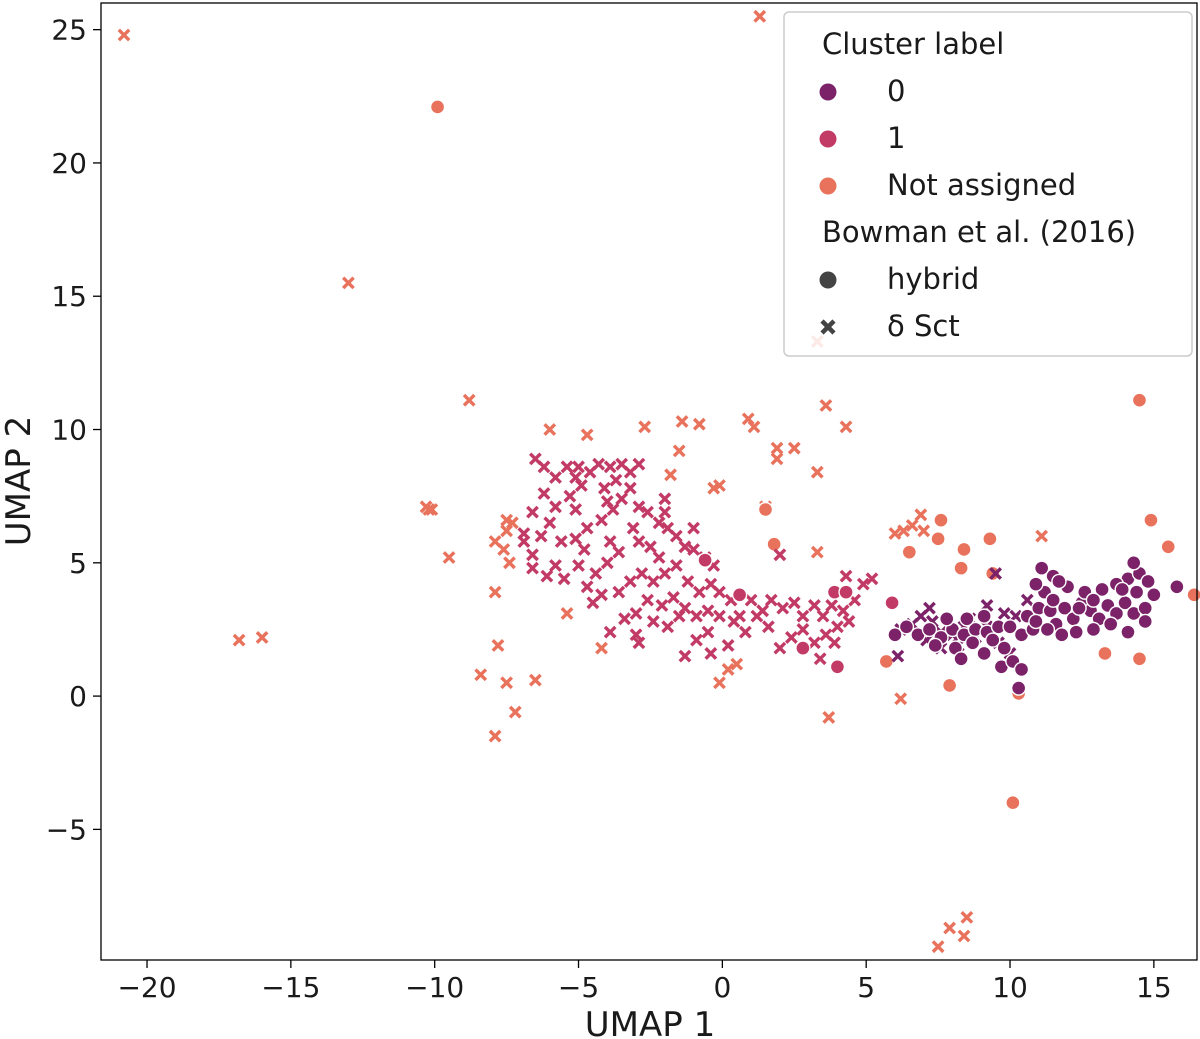 The height and width of the screenshot is (1039, 1200). Describe the element at coordinates (650, 1022) in the screenshot. I see `x-axis-label: UMAP 1` at that location.